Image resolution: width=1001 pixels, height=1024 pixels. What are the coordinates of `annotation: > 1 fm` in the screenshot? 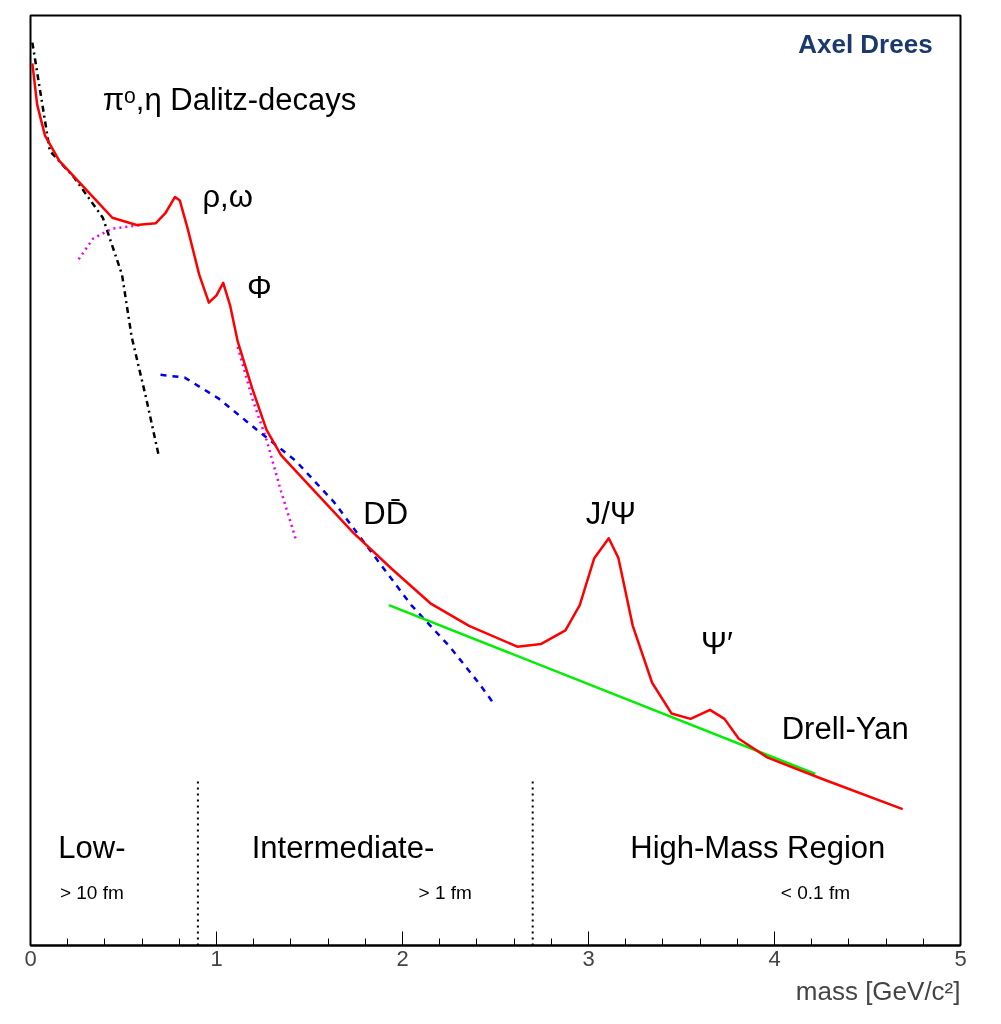 It's located at (445, 892).